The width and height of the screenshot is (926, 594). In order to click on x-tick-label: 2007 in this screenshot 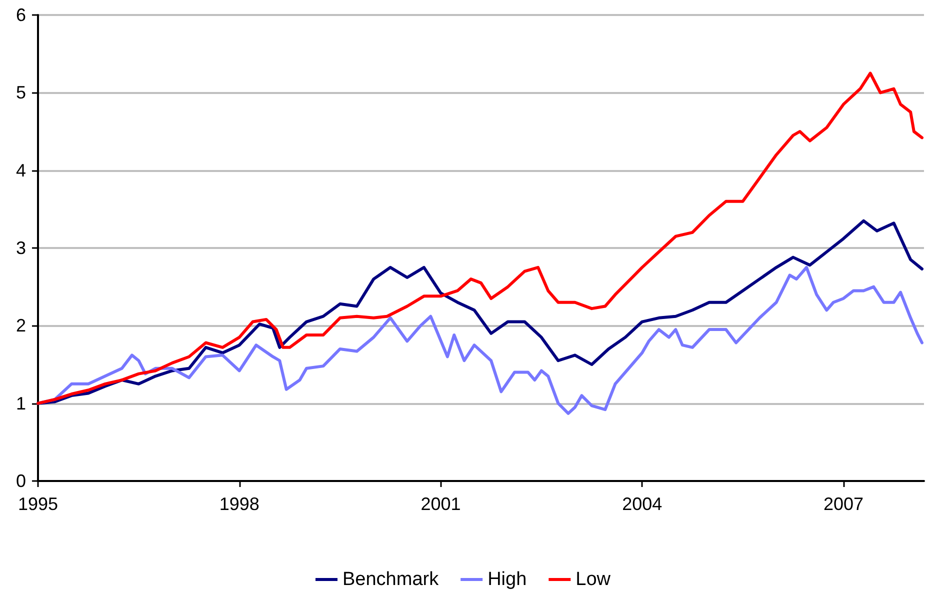, I will do `click(843, 504)`.